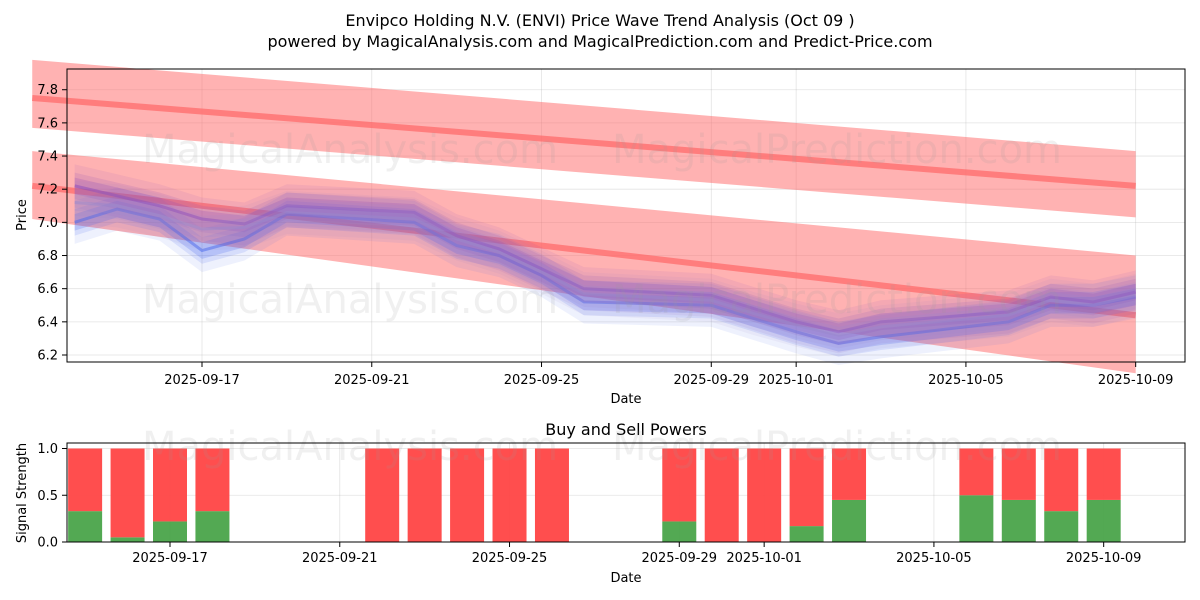 The image size is (1200, 600). What do you see at coordinates (542, 380) in the screenshot?
I see `price-x-tick-label-2: 2025-09-25` at bounding box center [542, 380].